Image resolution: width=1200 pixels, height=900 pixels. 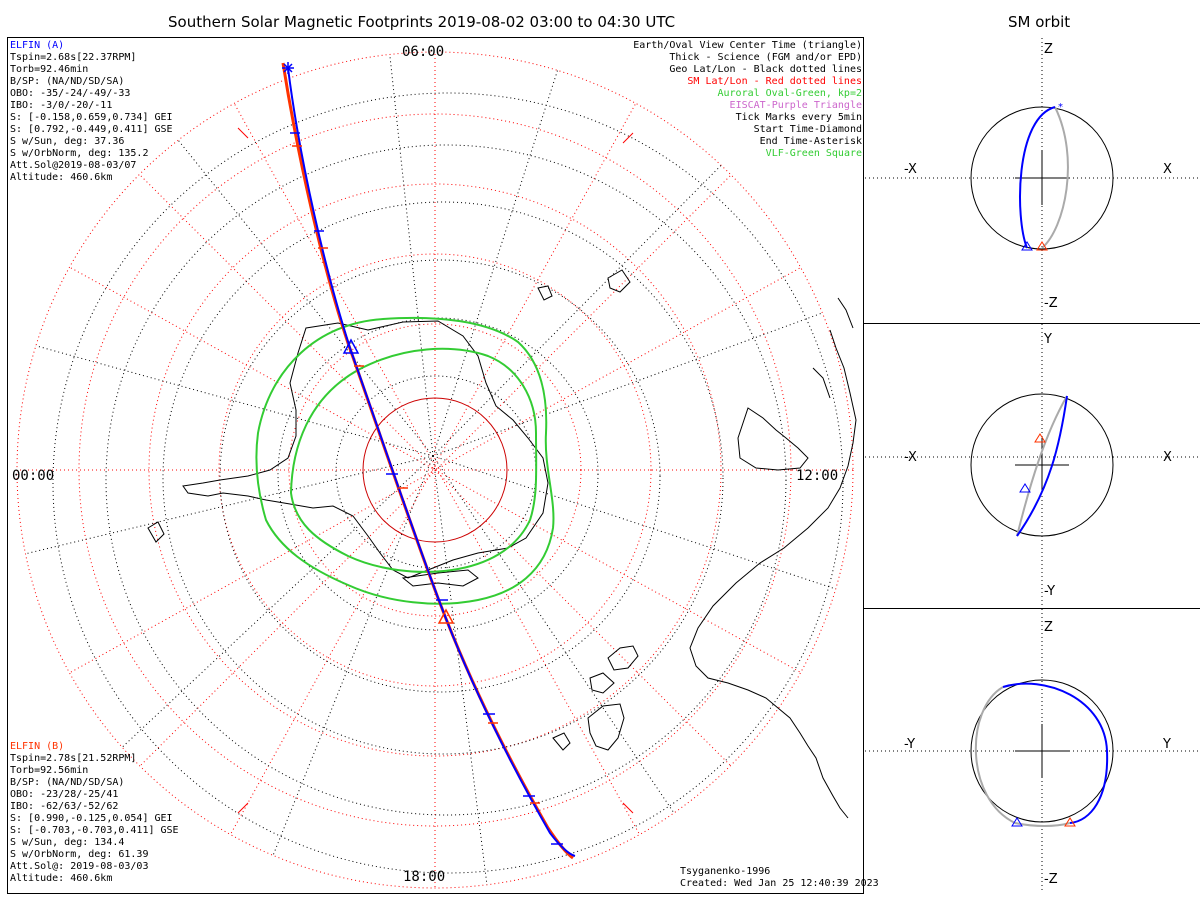 What do you see at coordinates (37, 45) in the screenshot?
I see `elfin-a-title: ELFIN (A)` at bounding box center [37, 45].